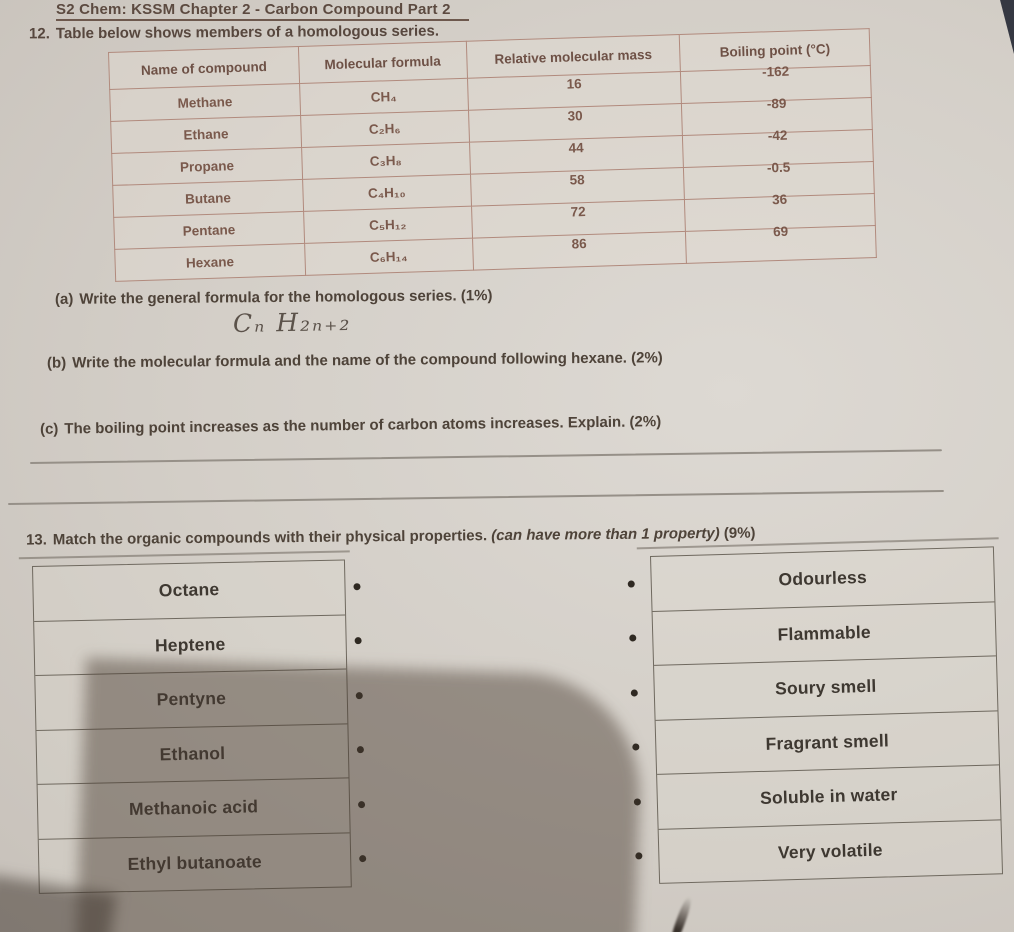 This screenshot has width=1014, height=932. I want to click on pen-tip-shadow, so click(681, 913).